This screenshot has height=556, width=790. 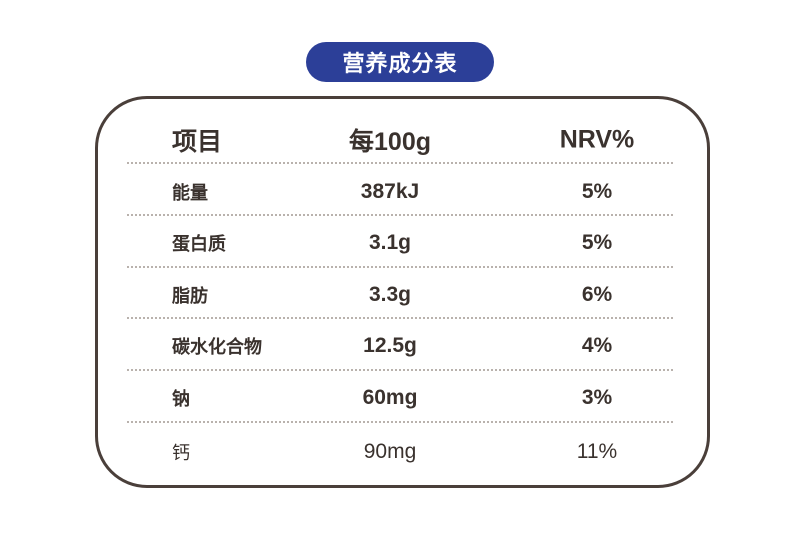 What do you see at coordinates (190, 193) in the screenshot?
I see `table-cell: 能量` at bounding box center [190, 193].